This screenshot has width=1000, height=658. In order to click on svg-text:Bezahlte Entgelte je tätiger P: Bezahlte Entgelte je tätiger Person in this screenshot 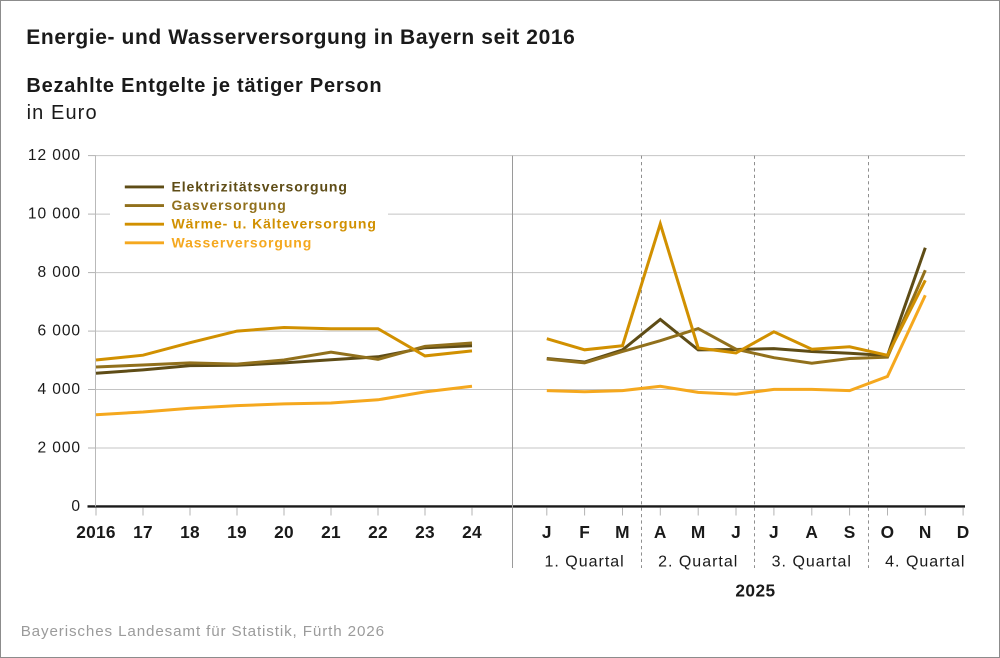, I will do `click(204, 86)`.